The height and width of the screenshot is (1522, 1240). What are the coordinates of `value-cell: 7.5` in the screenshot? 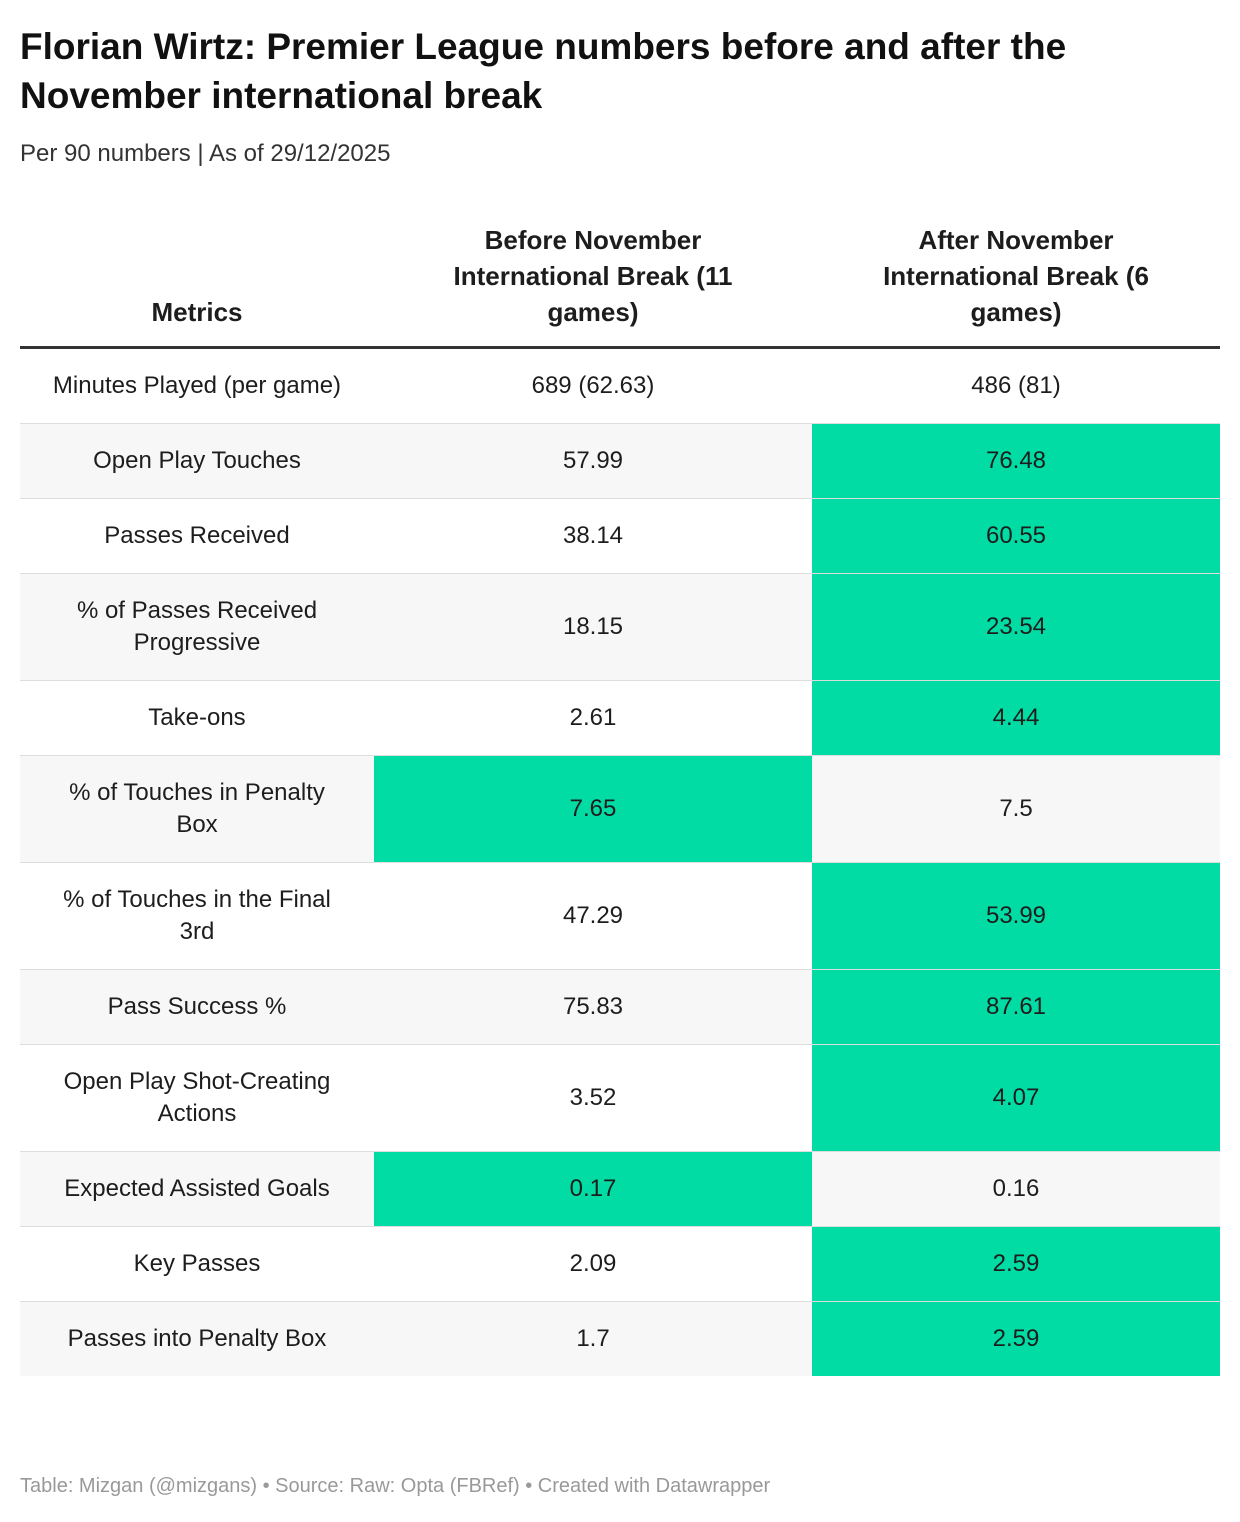 It's located at (1016, 809).